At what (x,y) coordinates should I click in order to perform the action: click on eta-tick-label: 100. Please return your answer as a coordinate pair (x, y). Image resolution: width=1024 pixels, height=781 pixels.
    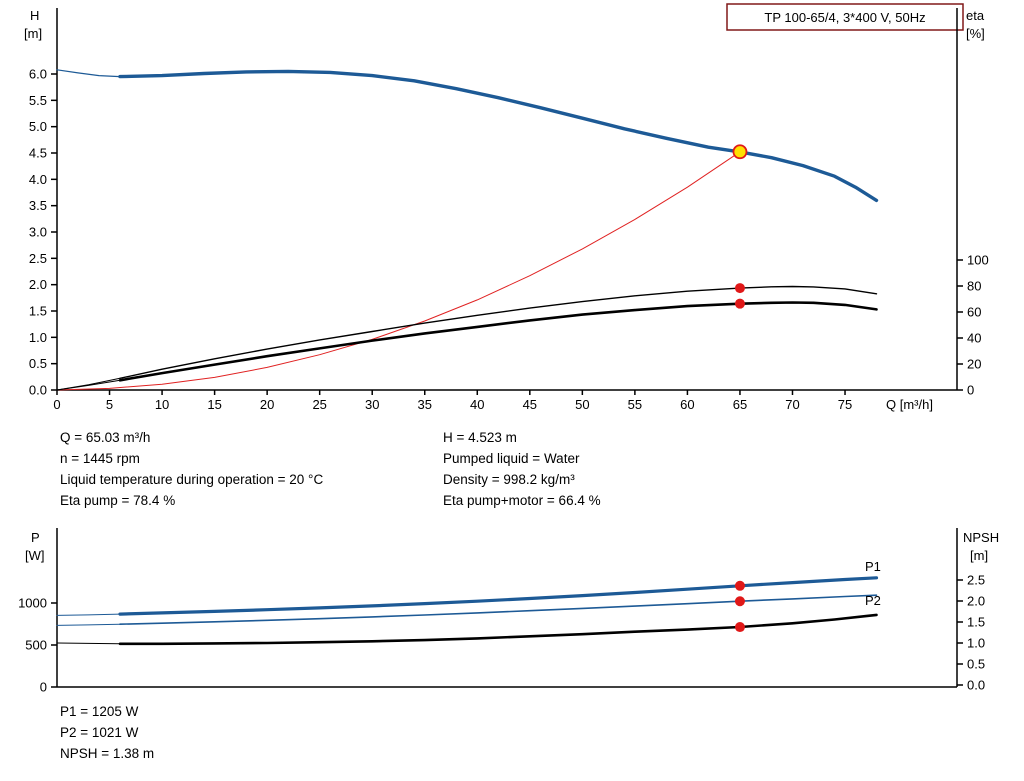
    Looking at the image, I should click on (978, 260).